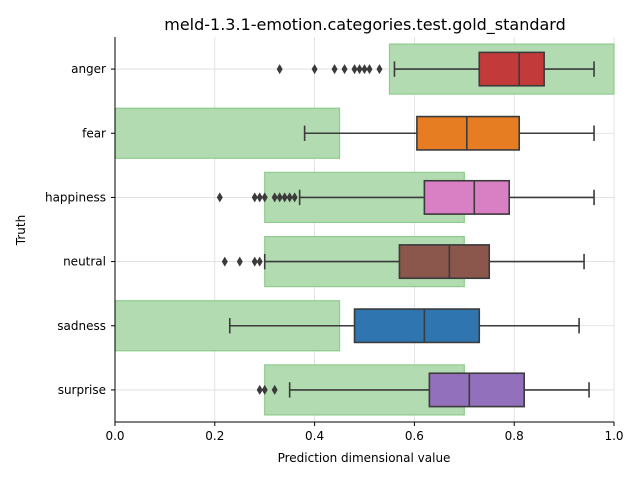 The image size is (640, 480). I want to click on box-anger, so click(511, 69).